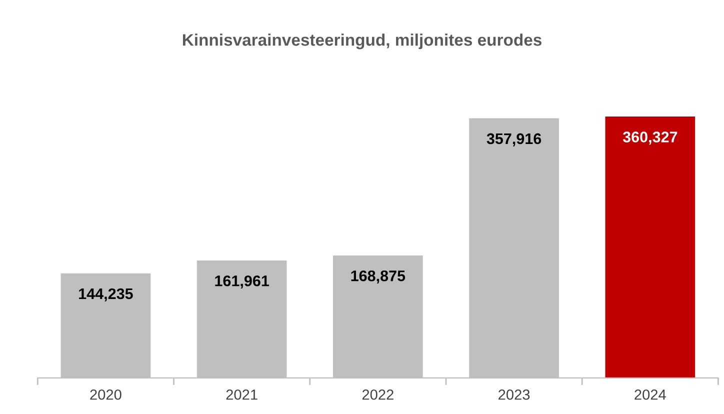 Image resolution: width=724 pixels, height=414 pixels. I want to click on x-tick-label: 2021, so click(242, 394).